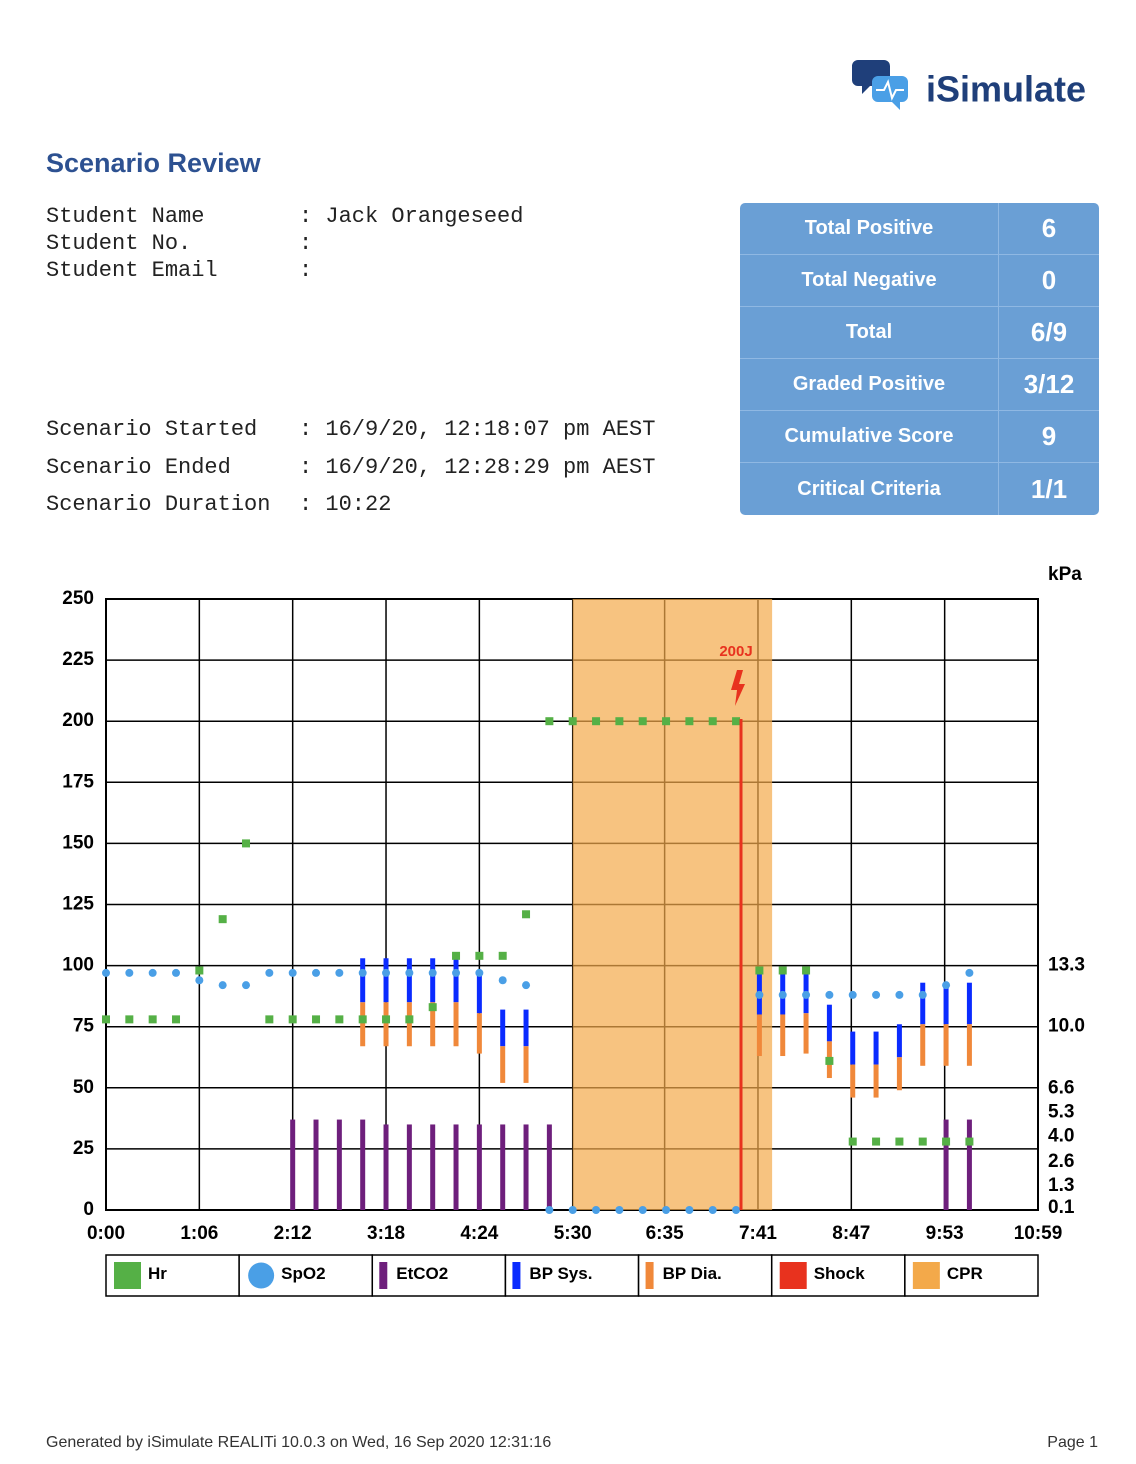 The width and height of the screenshot is (1136, 1464). What do you see at coordinates (1049, 436) in the screenshot?
I see `score-value: 9` at bounding box center [1049, 436].